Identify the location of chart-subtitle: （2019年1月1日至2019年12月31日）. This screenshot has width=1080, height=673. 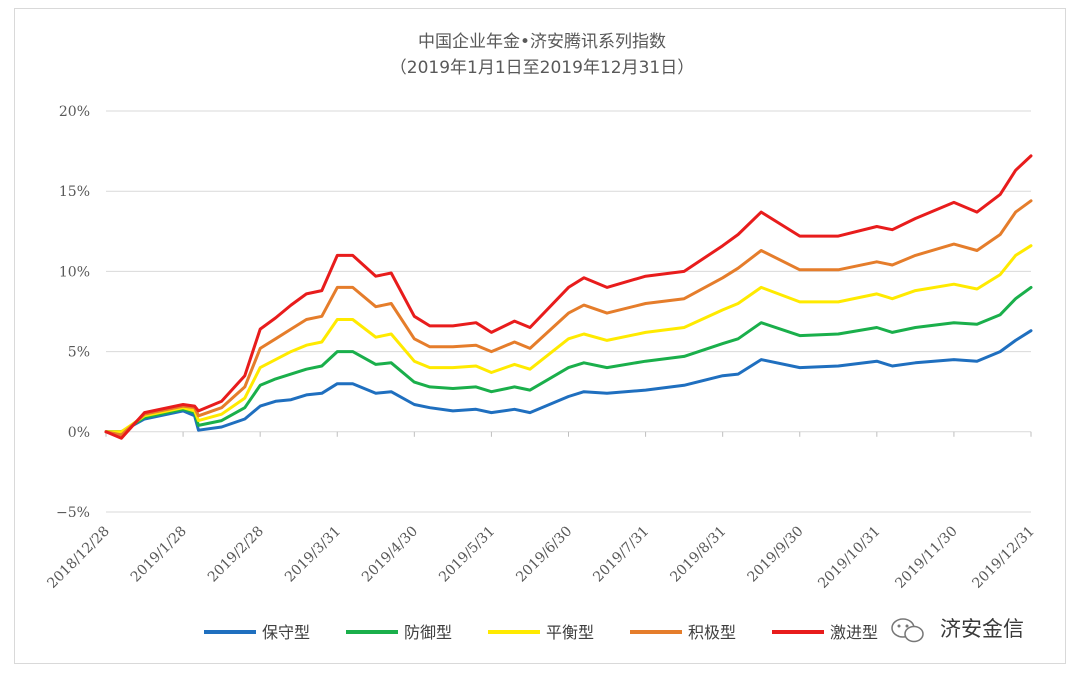
(542, 68).